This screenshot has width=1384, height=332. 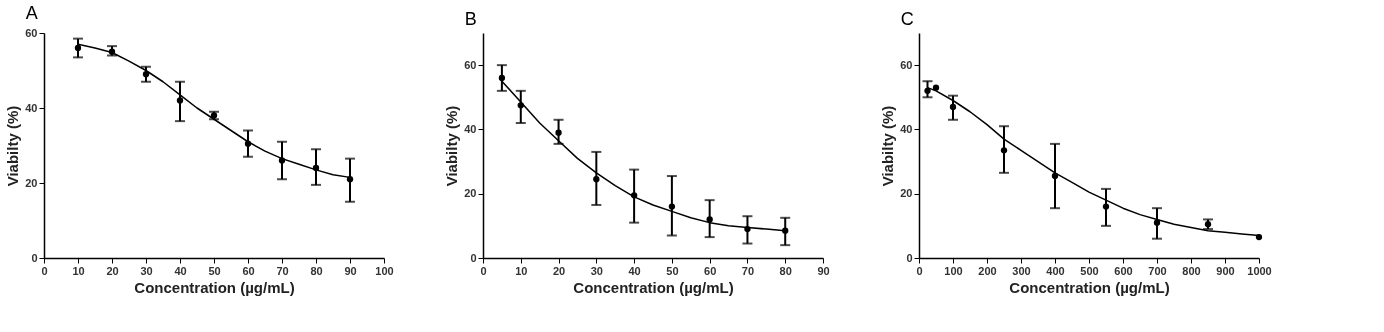 What do you see at coordinates (1123, 270) in the screenshot?
I see `x-tick-label: 600` at bounding box center [1123, 270].